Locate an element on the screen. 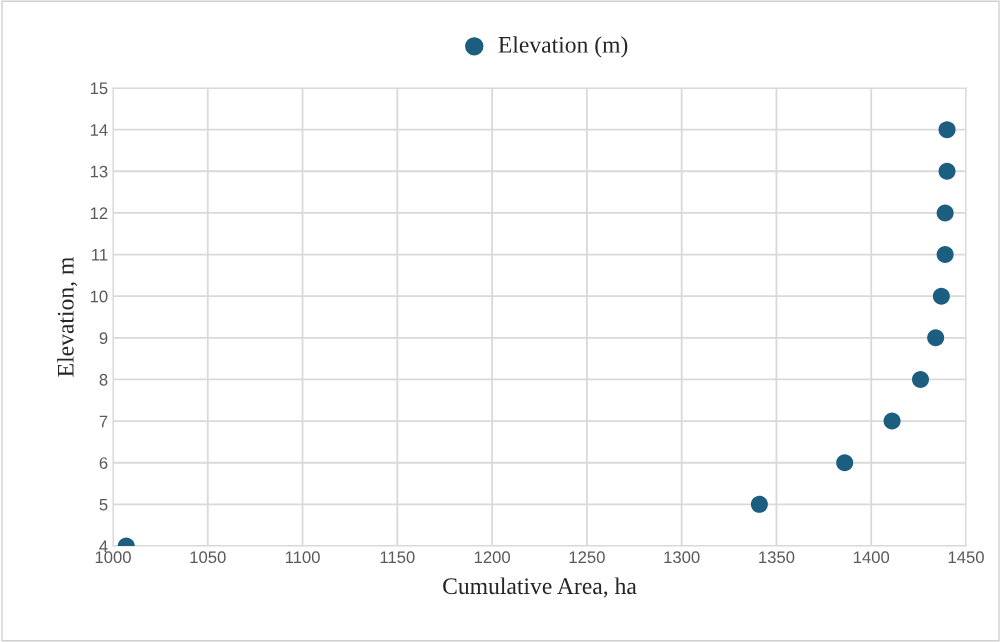 This screenshot has width=1001, height=642. y-tick-label: 5 is located at coordinates (103, 504).